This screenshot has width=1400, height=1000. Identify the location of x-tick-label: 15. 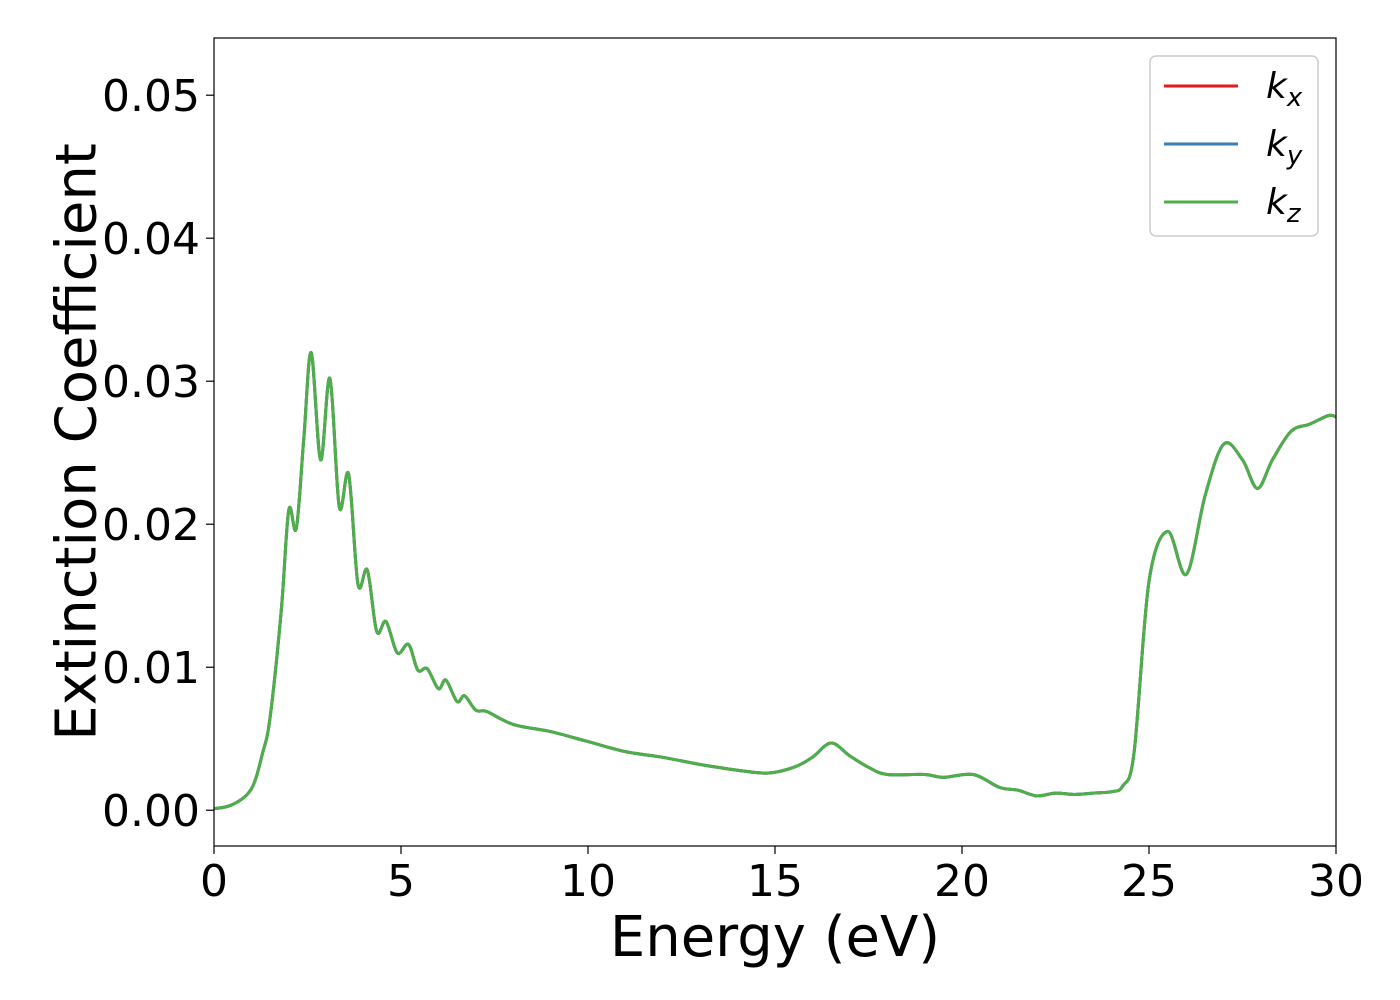
(775, 881).